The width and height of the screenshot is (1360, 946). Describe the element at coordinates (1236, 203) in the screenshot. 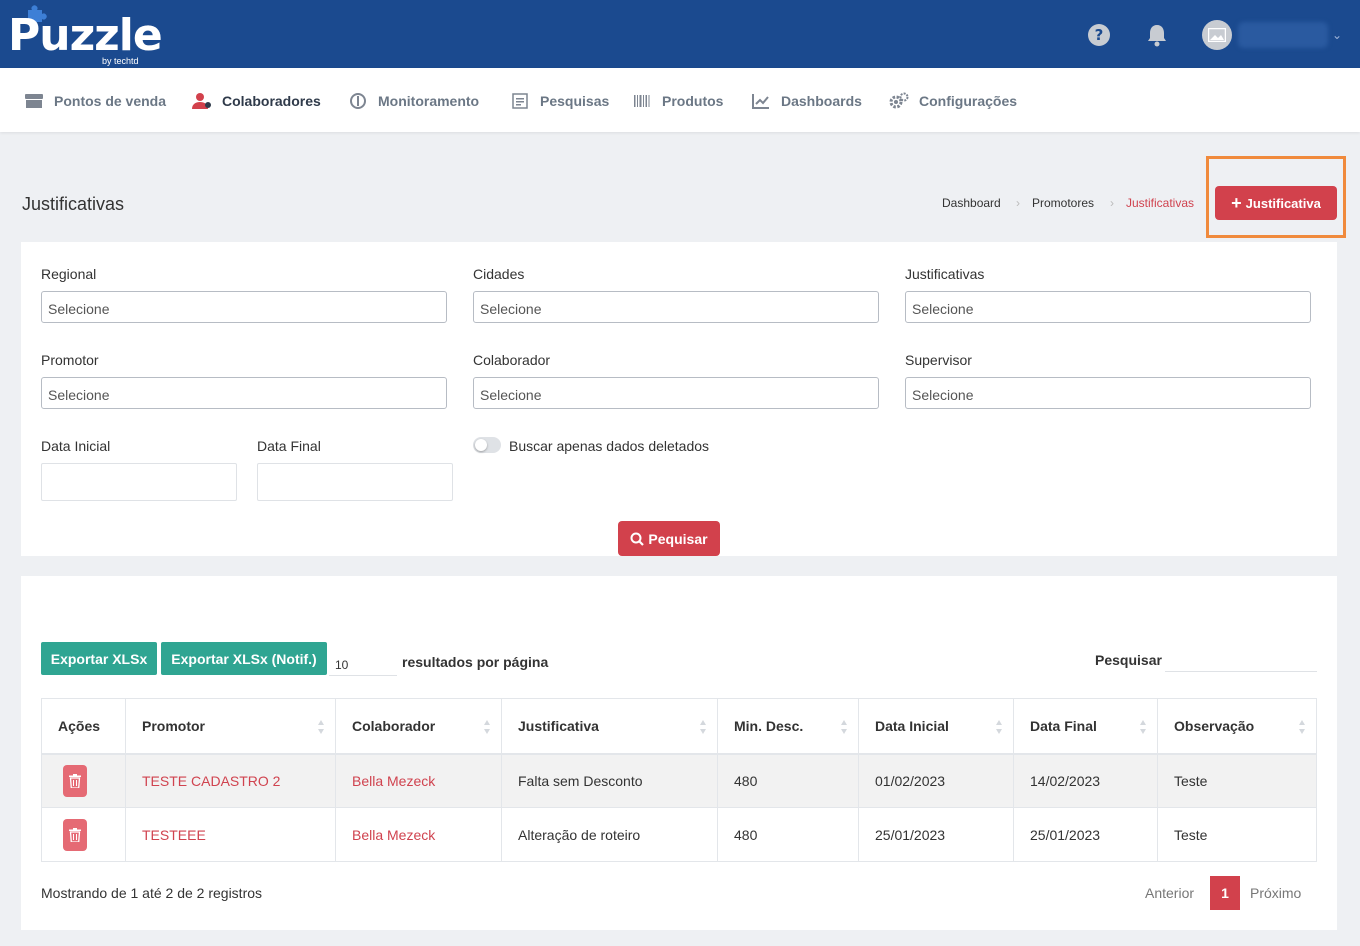

I see `plus-icon: +` at that location.